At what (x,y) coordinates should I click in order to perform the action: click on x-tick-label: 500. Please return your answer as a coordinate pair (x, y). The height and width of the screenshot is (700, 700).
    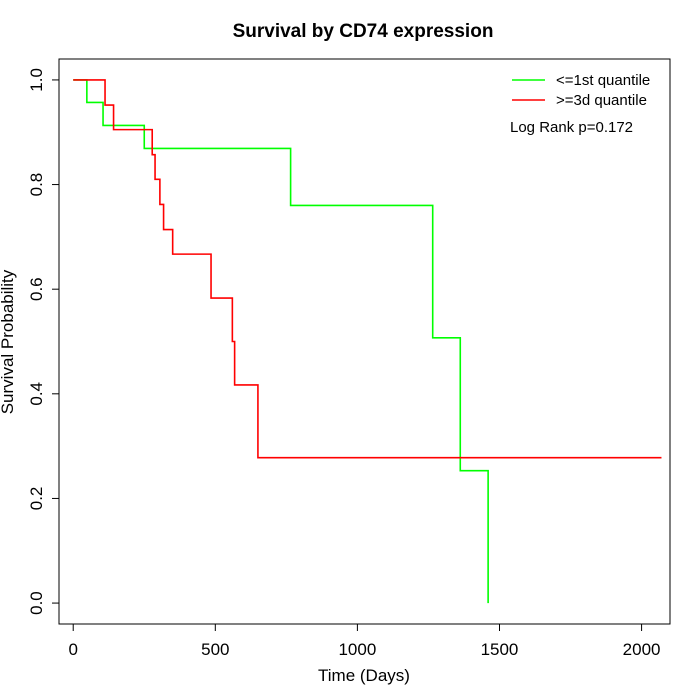
    Looking at the image, I should click on (215, 649).